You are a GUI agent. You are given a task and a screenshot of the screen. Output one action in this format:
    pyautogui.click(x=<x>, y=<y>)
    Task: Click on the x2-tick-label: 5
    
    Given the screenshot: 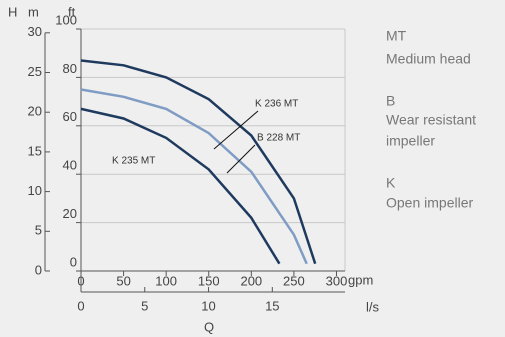 What is the action you would take?
    pyautogui.click(x=144, y=305)
    